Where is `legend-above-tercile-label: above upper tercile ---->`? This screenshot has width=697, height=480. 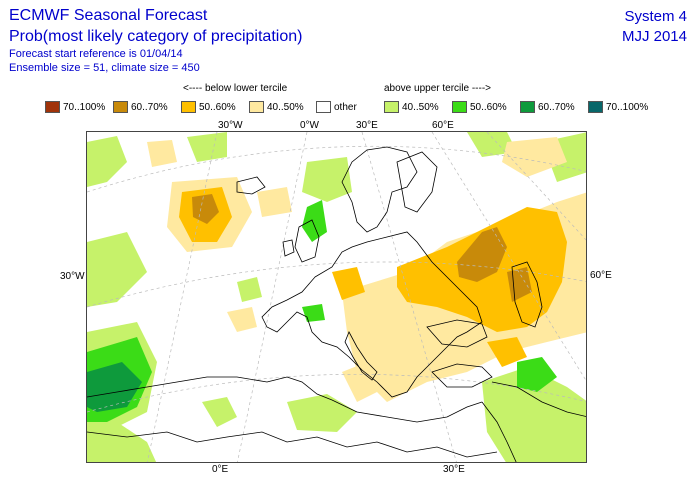 legend-above-tercile-label: above upper tercile ----> is located at coordinates (437, 88).